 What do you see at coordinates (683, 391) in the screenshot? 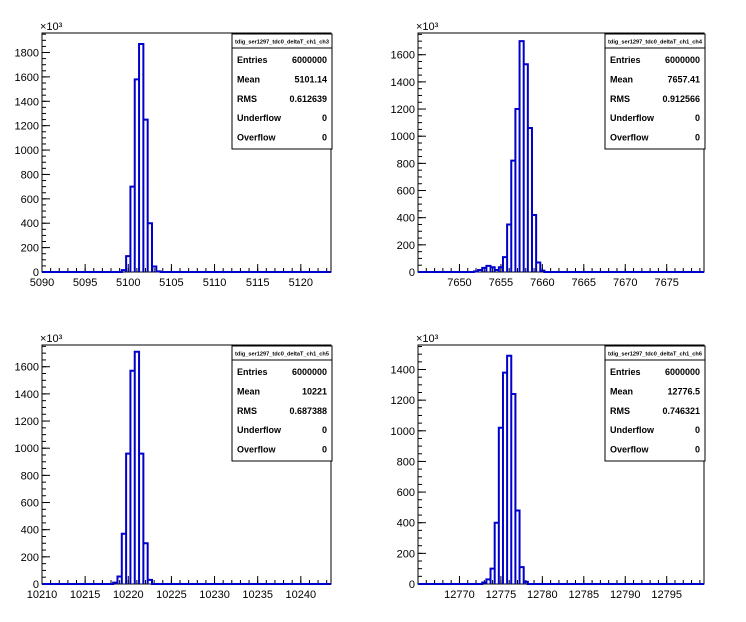
I see `stats-value: 12776.5` at bounding box center [683, 391].